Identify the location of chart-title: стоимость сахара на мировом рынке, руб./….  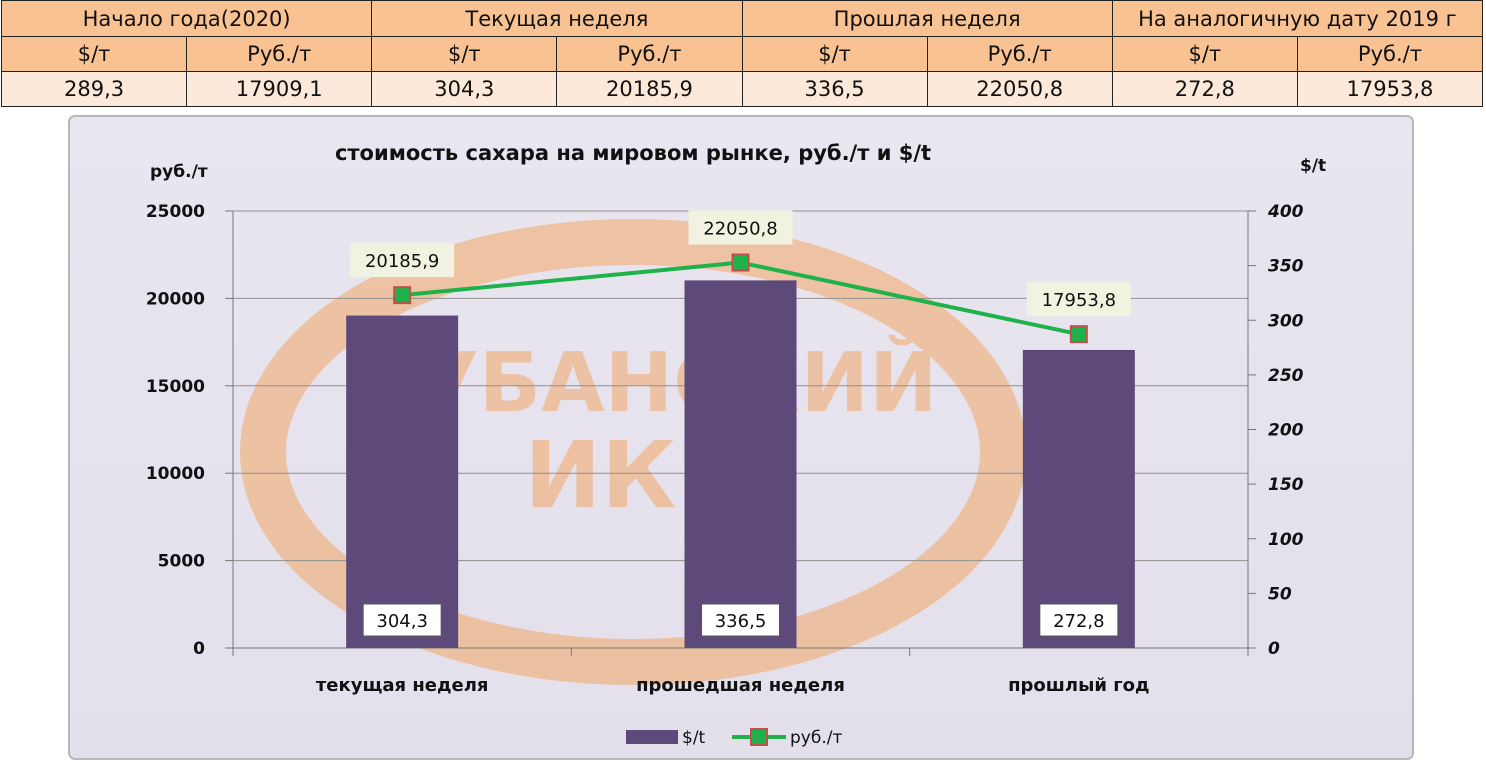
(633, 153).